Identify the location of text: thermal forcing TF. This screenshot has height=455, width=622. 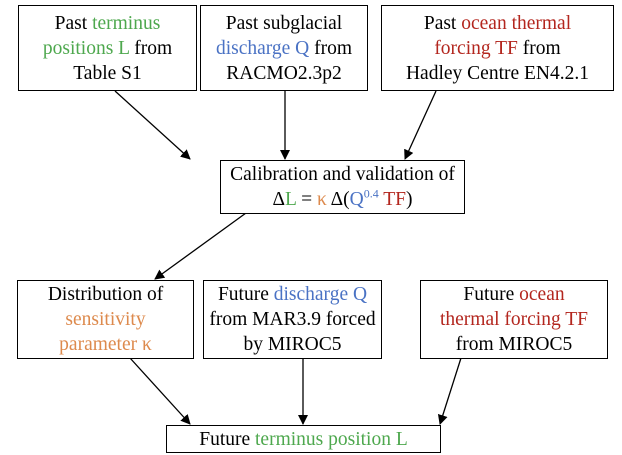
(514, 319).